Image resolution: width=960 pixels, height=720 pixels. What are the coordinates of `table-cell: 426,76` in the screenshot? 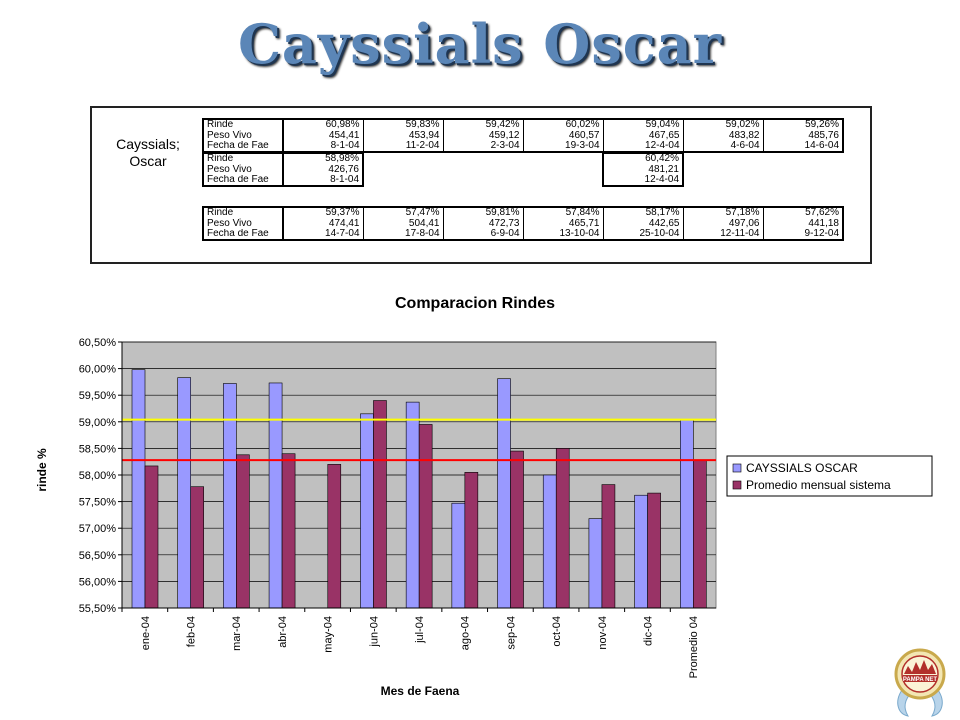 It's located at (323, 169).